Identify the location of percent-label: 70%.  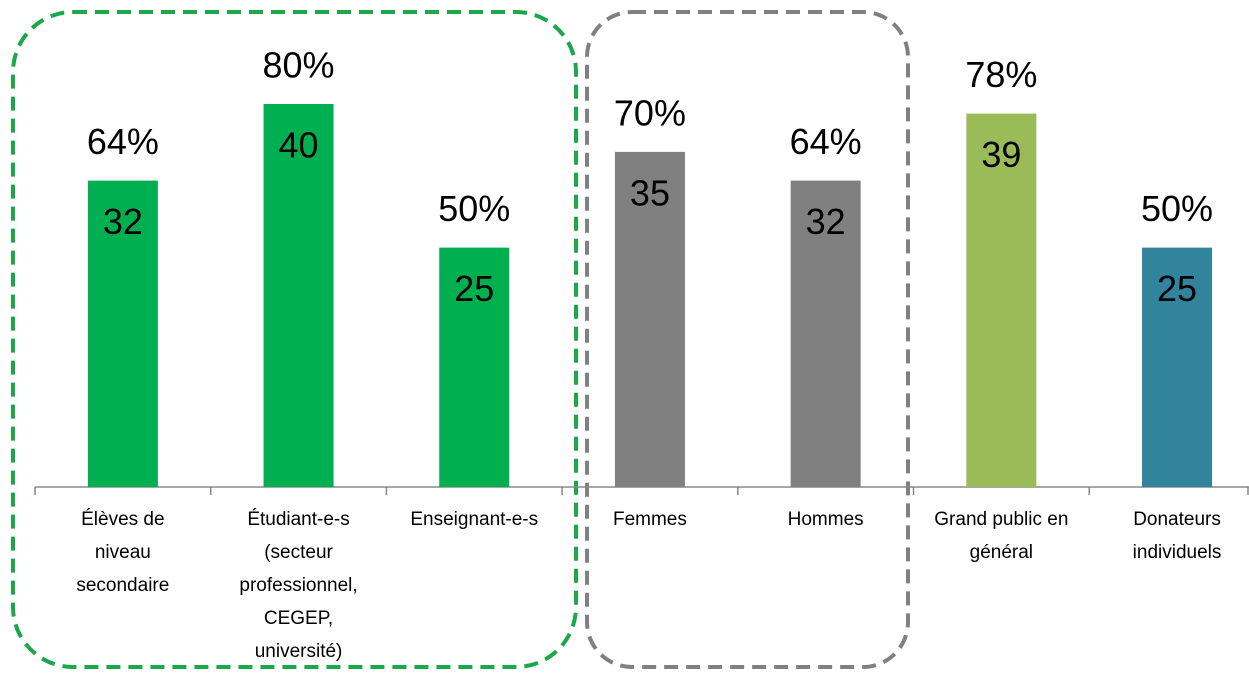
(650, 112).